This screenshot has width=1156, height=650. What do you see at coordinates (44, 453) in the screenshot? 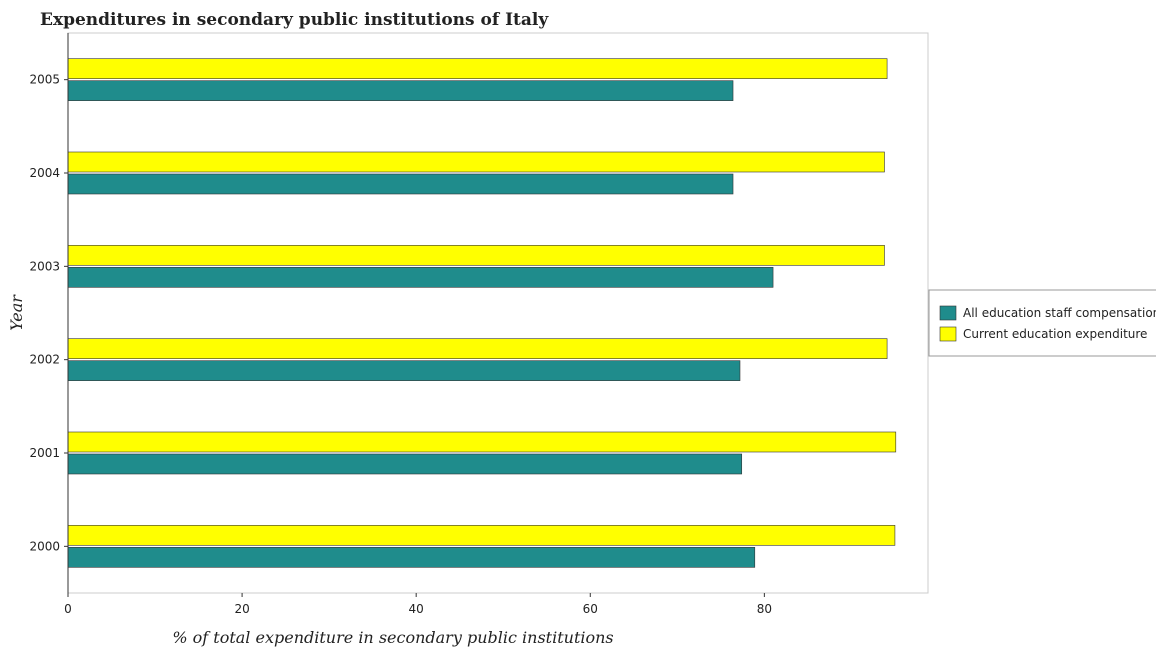
I see `y-tick-label-2001: 2001` at bounding box center [44, 453].